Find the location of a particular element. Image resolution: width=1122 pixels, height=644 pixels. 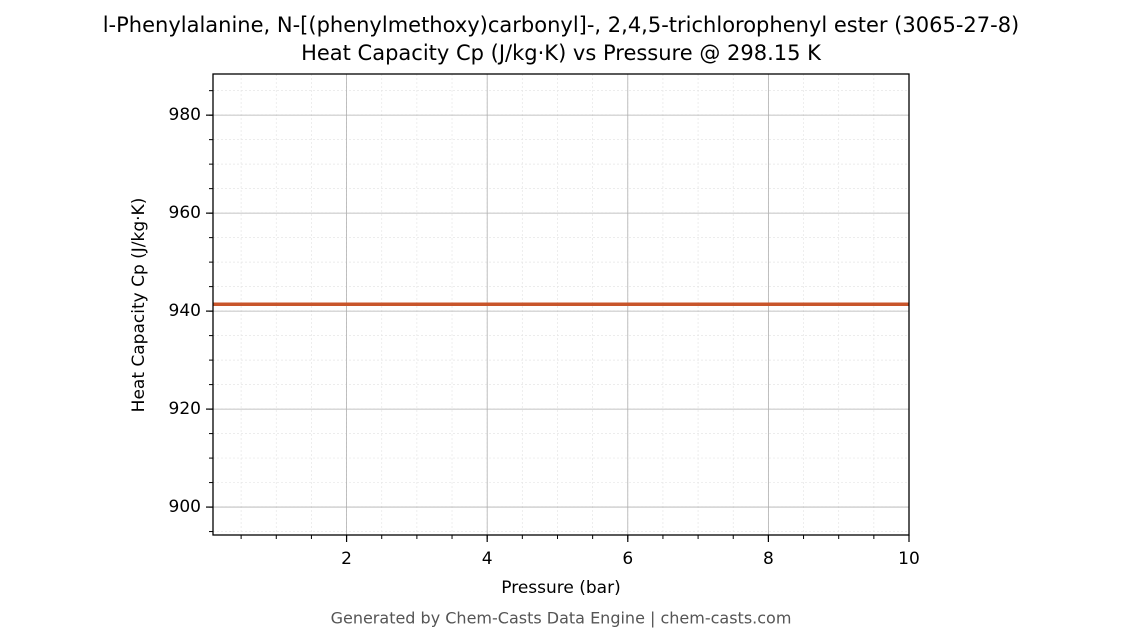

x-tick-label: 10 is located at coordinates (909, 559).